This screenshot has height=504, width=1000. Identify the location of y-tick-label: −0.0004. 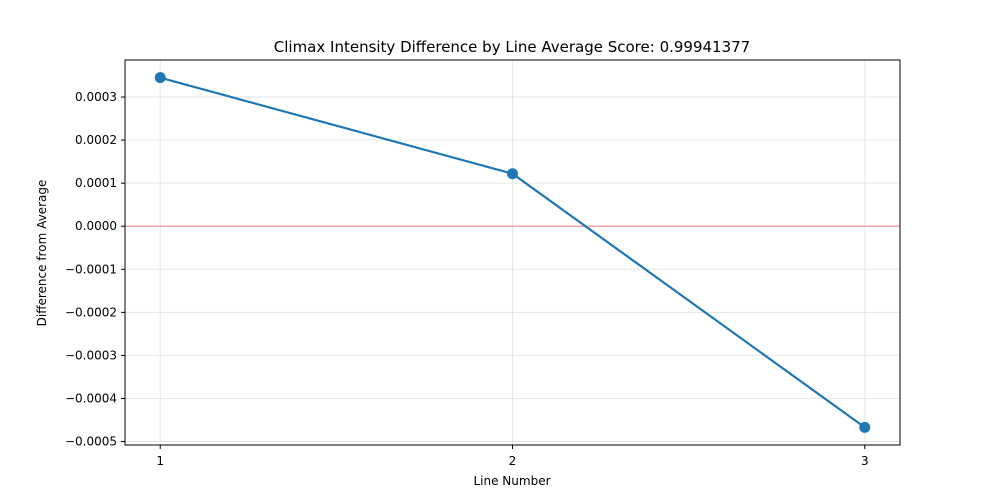
(91, 398).